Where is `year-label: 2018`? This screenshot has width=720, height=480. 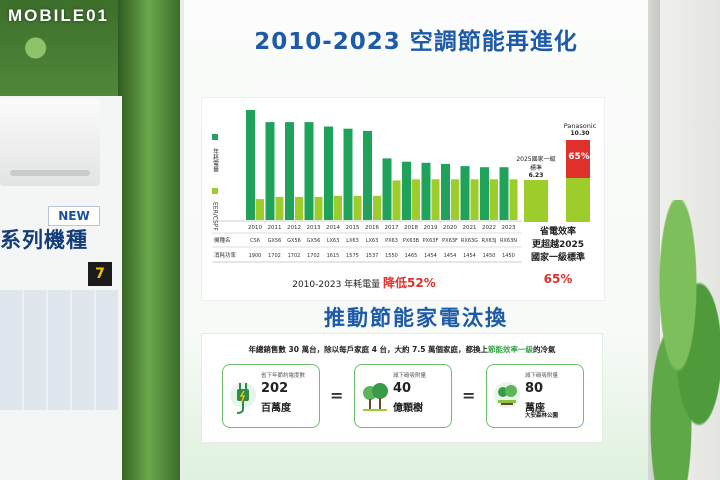
year-label: 2018 is located at coordinates (411, 228).